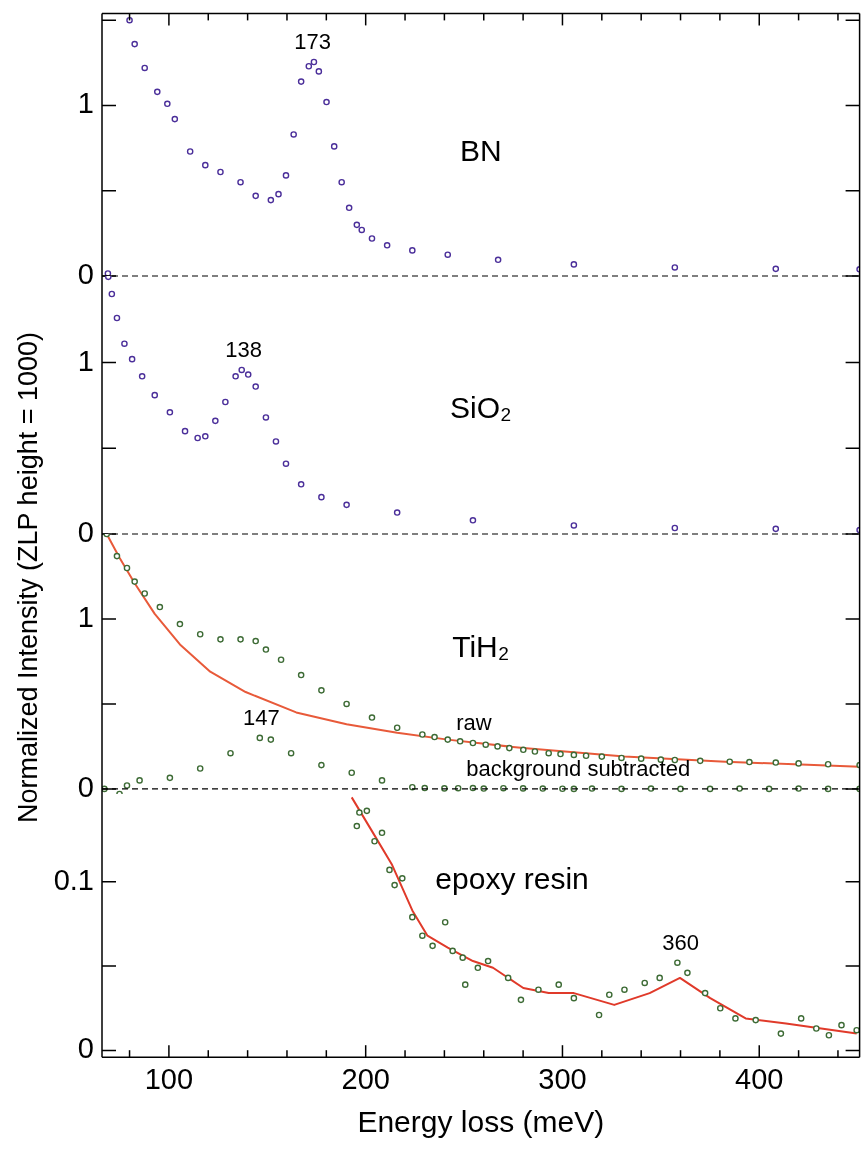 The height and width of the screenshot is (1153, 865). What do you see at coordinates (365, 1078) in the screenshot?
I see `x-tick-label: 200` at bounding box center [365, 1078].